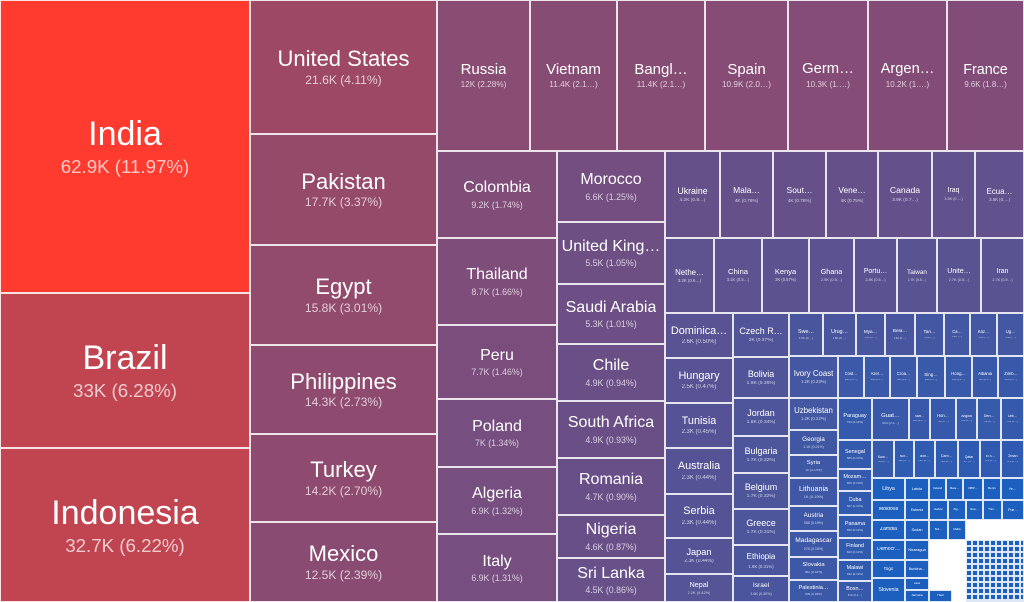  Describe the element at coordinates (813, 544) in the screenshot. I see `treemap-tile: Madagascar 975 (0.18%)` at that location.